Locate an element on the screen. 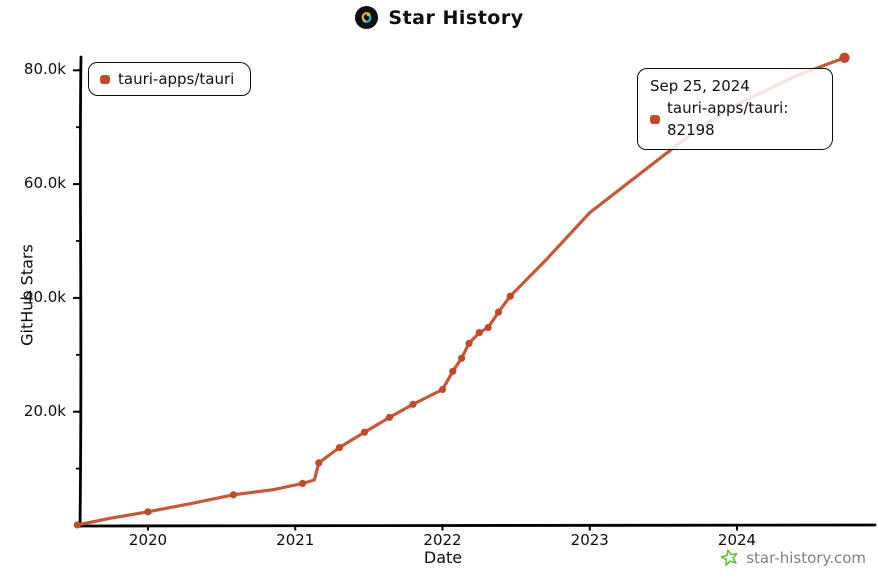  chart-header: Star History is located at coordinates (439, 17).